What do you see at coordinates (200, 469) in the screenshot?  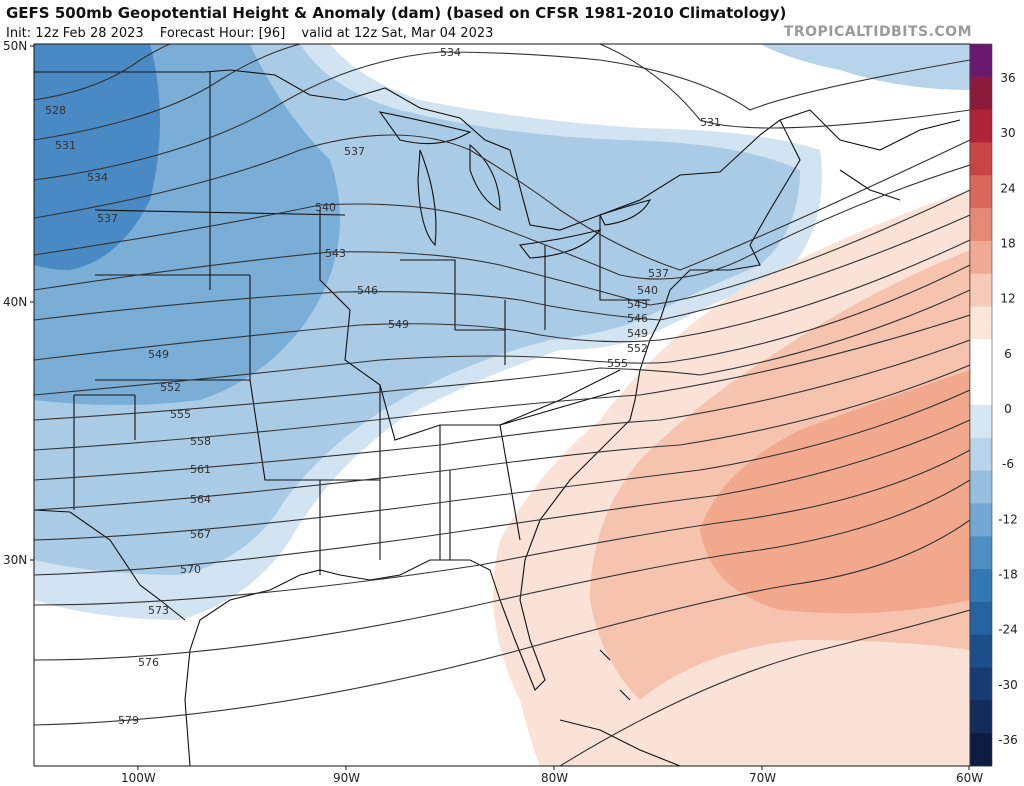 I see `contour-label-561: 561` at bounding box center [200, 469].